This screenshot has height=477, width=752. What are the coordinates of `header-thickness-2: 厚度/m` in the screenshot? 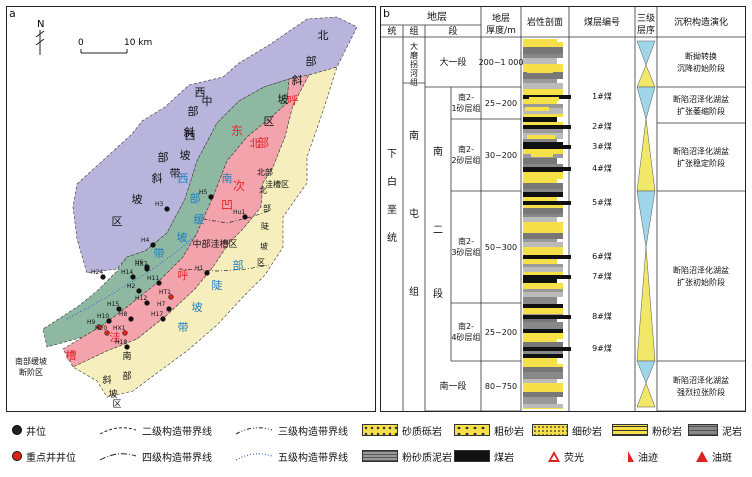 It's located at (501, 30).